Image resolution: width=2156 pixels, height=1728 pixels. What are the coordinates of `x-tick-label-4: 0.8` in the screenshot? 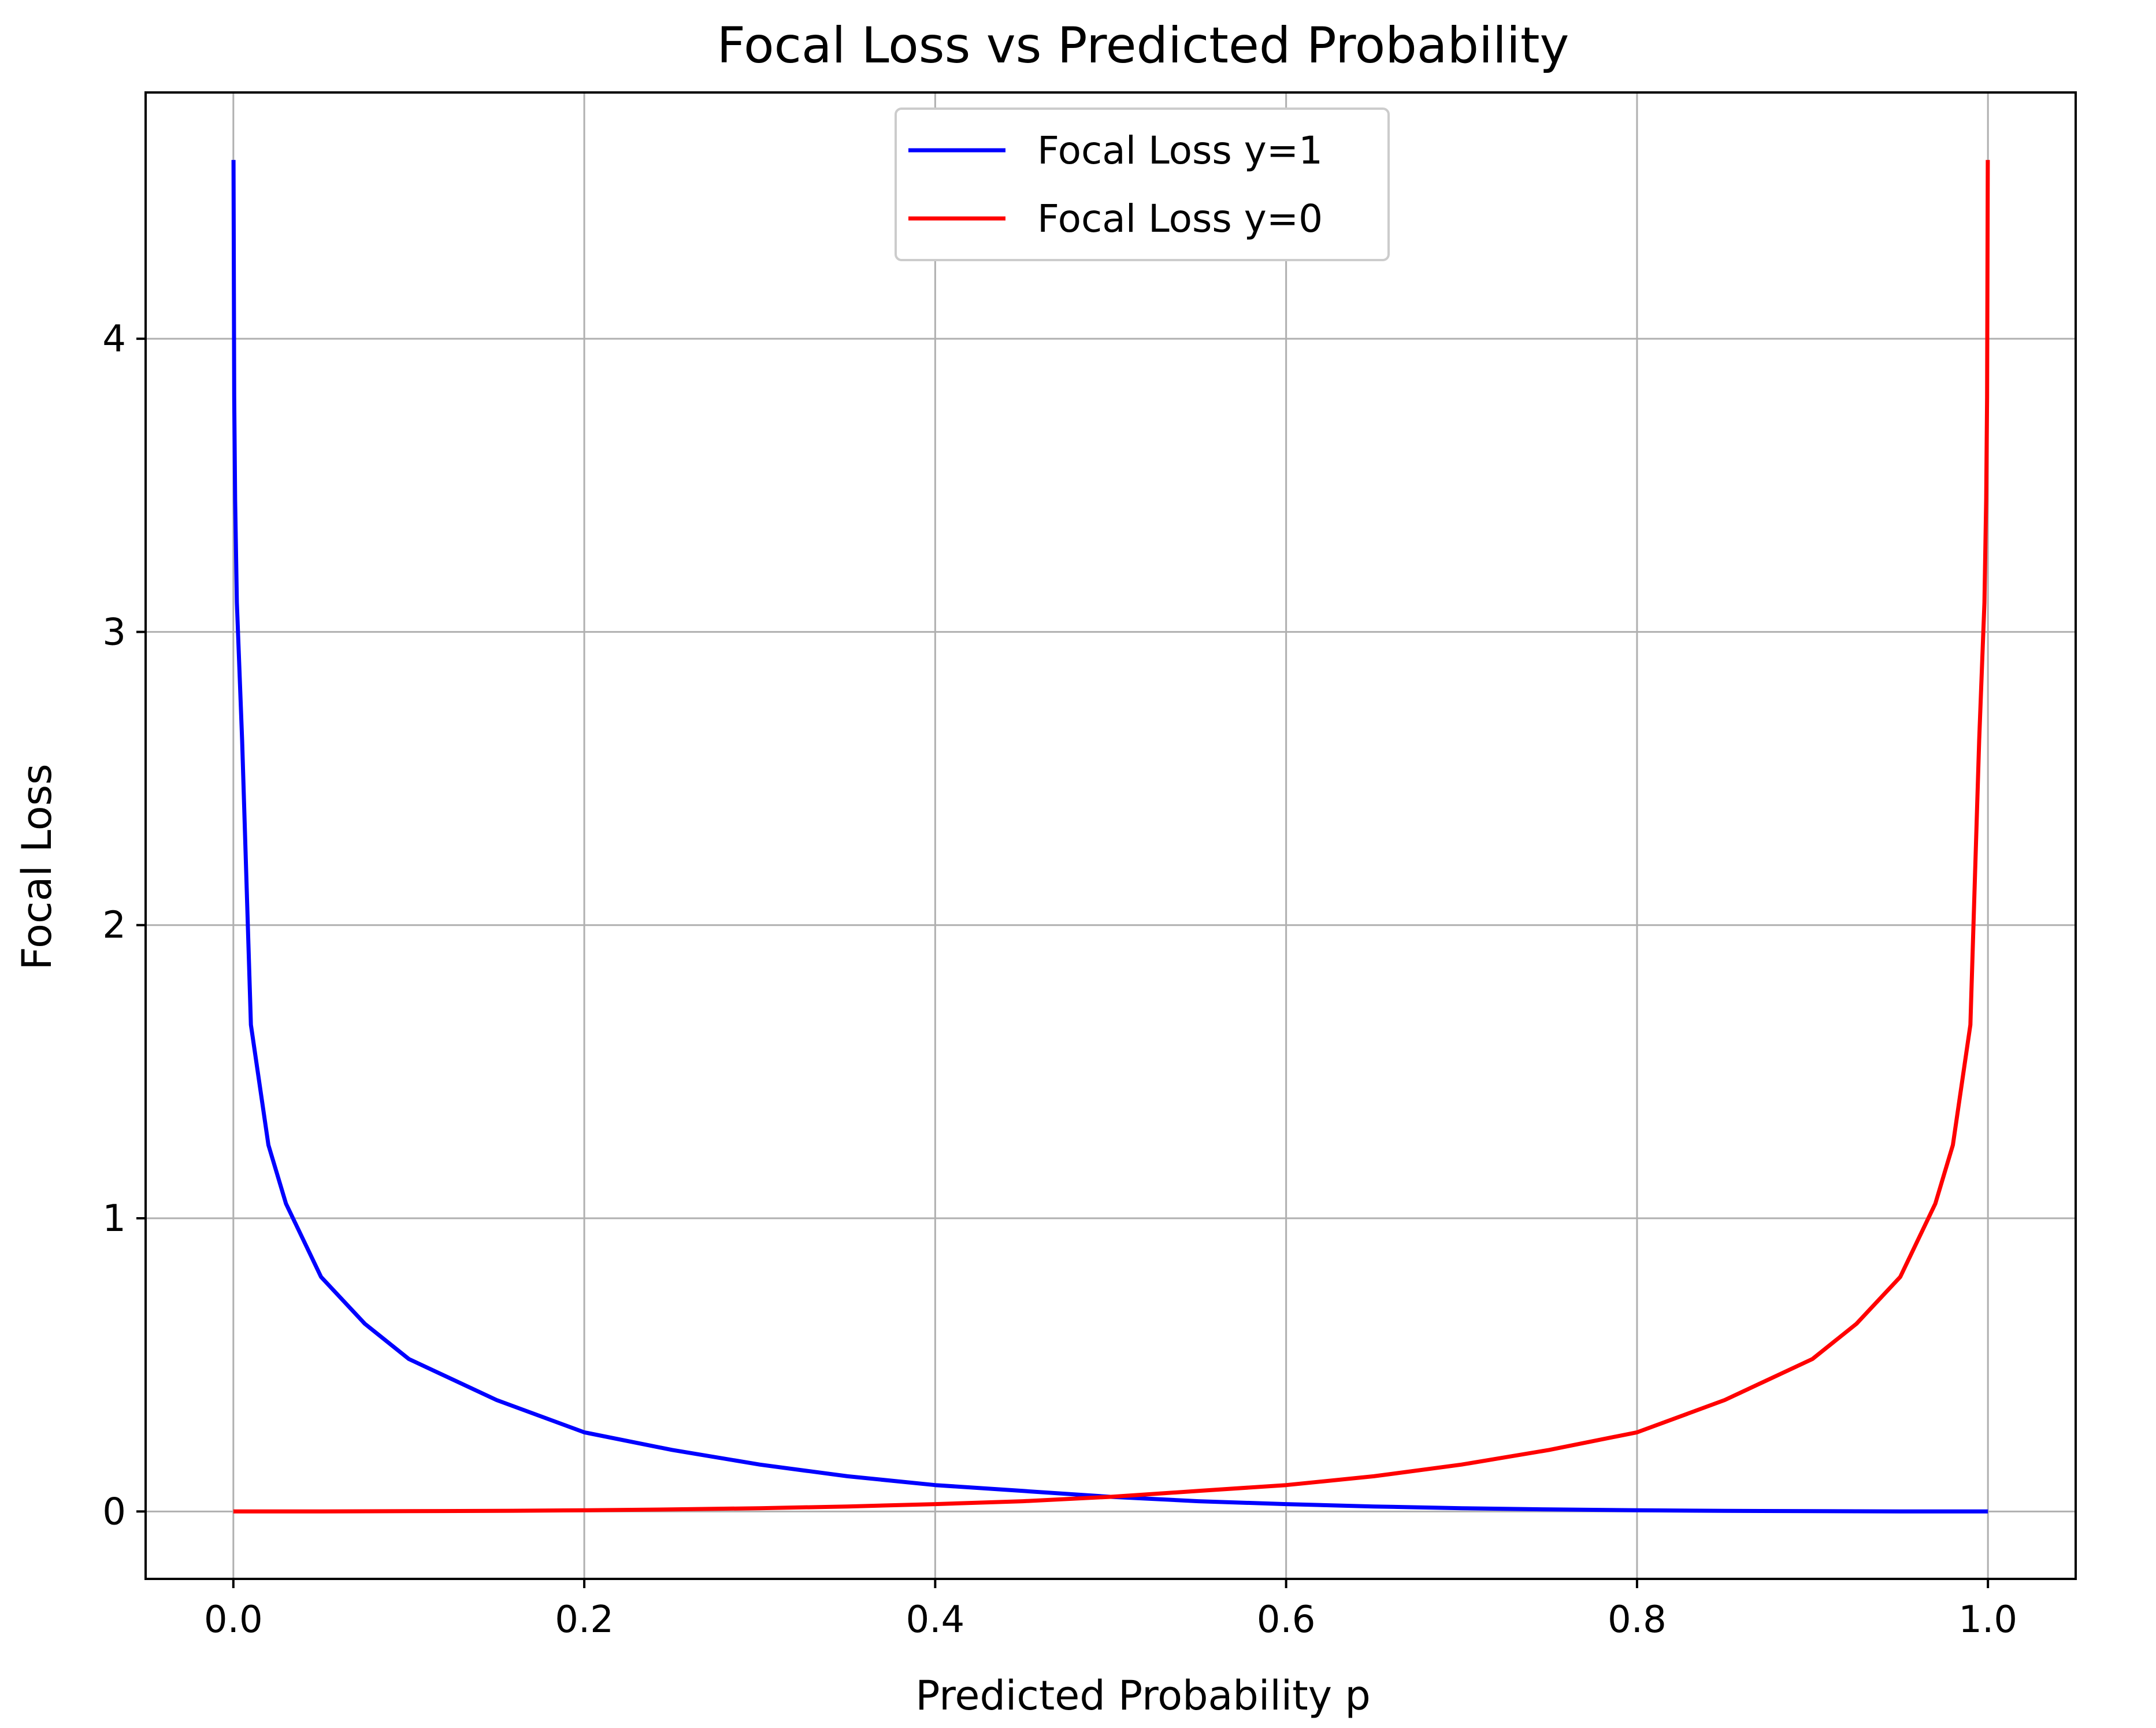 It's located at (1637, 1620).